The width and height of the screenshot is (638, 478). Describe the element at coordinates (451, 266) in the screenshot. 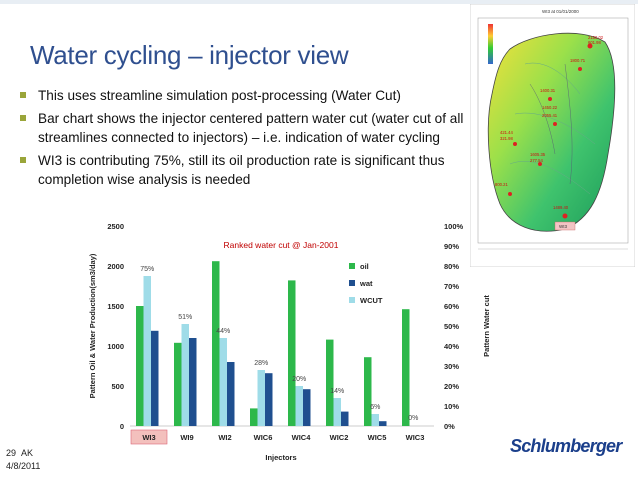

I see `y2-tick-label: 80%` at that location.